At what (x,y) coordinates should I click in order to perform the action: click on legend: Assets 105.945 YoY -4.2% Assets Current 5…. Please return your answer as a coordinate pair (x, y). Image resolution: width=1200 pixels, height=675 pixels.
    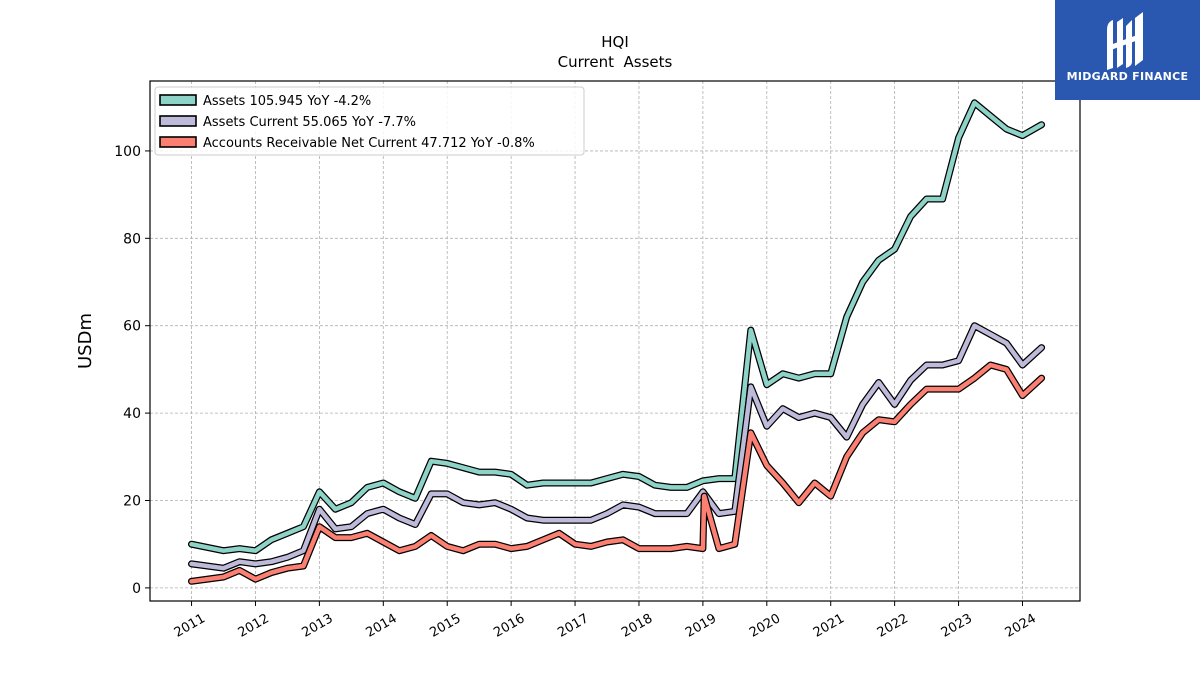
    Looking at the image, I should click on (369, 121).